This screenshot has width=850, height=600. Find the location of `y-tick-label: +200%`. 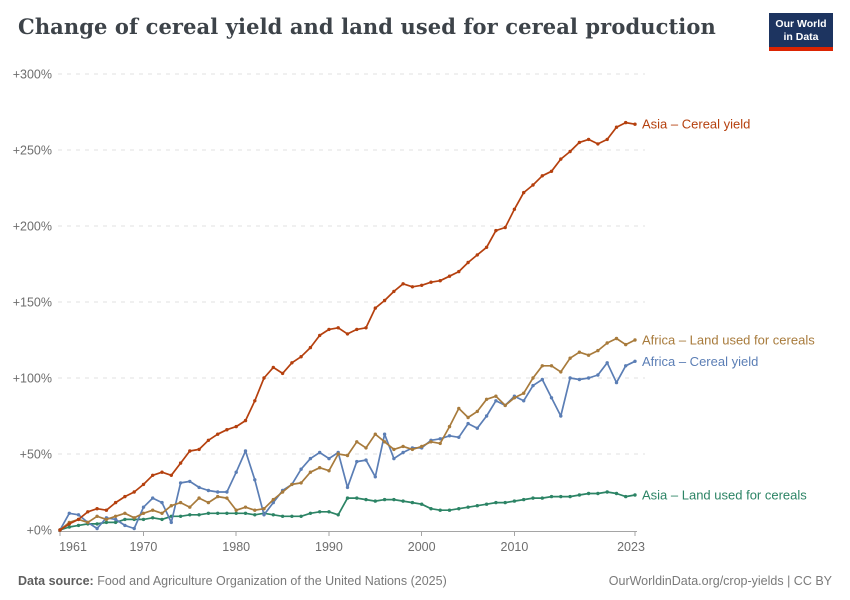

y-tick-label: +200% is located at coordinates (32, 227).